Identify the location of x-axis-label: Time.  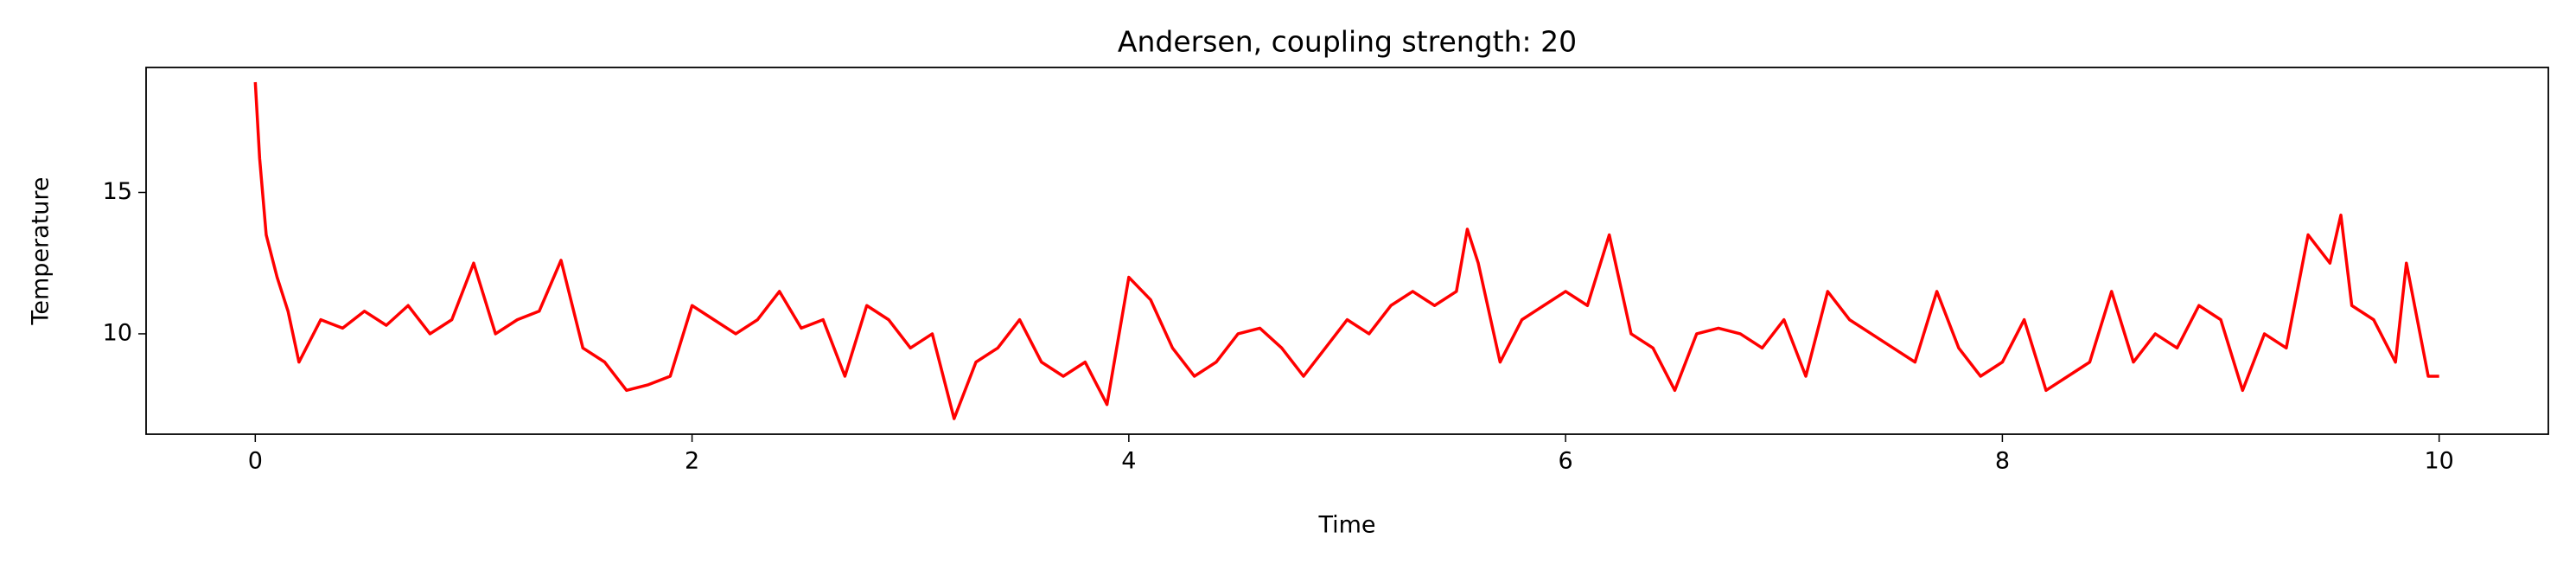
(1346, 526).